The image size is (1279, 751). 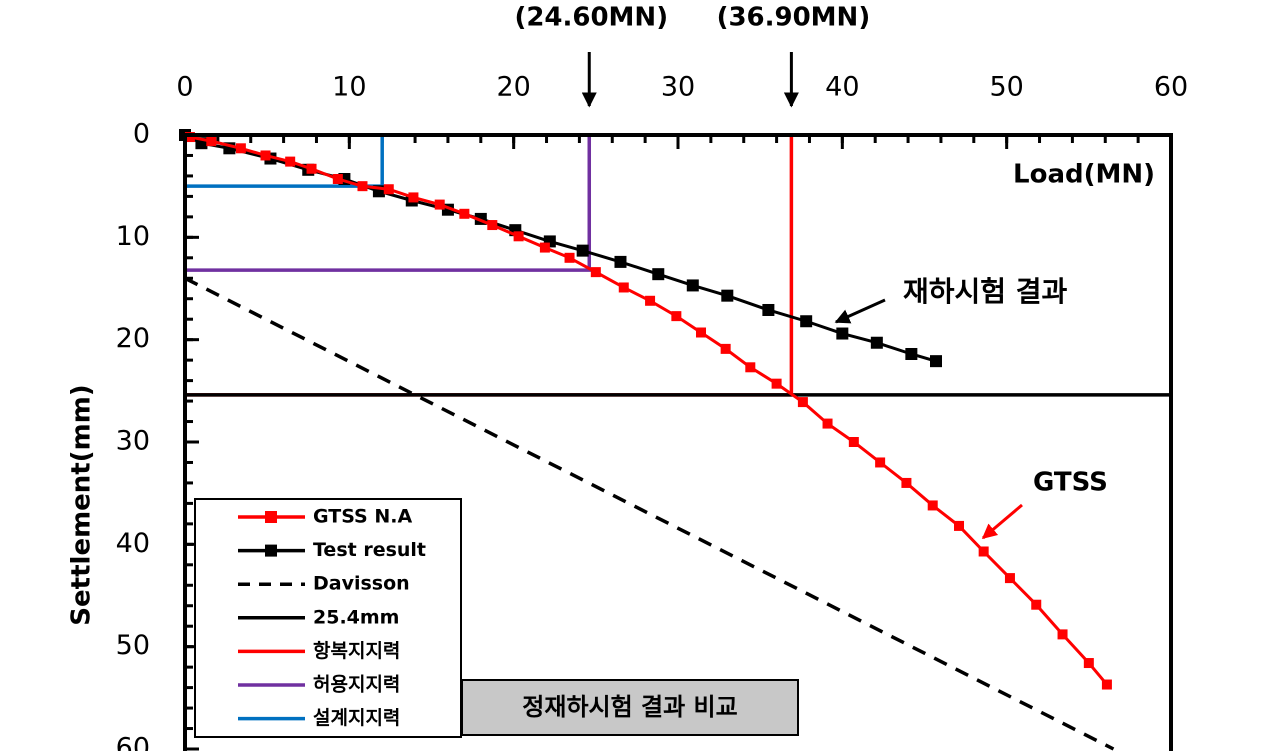 I want to click on y-axis-label: Settlement(mm), so click(x=82, y=504).